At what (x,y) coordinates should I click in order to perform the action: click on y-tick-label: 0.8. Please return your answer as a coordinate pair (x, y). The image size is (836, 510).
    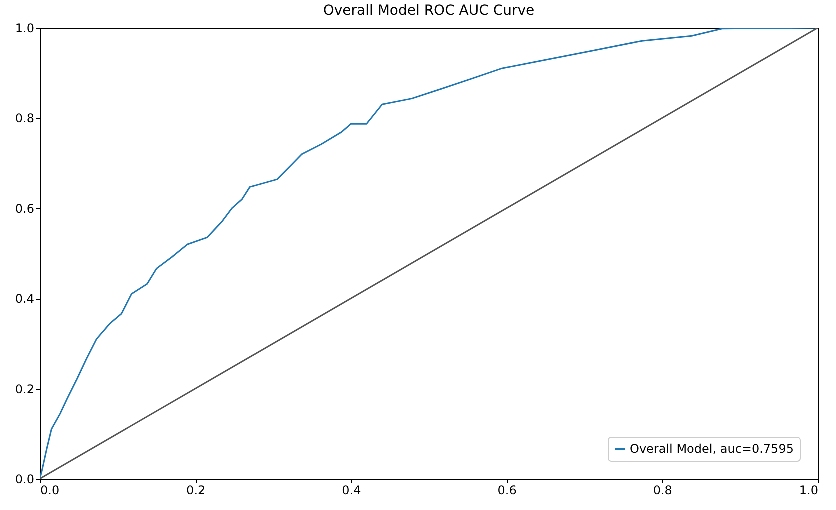
    Looking at the image, I should click on (24, 119).